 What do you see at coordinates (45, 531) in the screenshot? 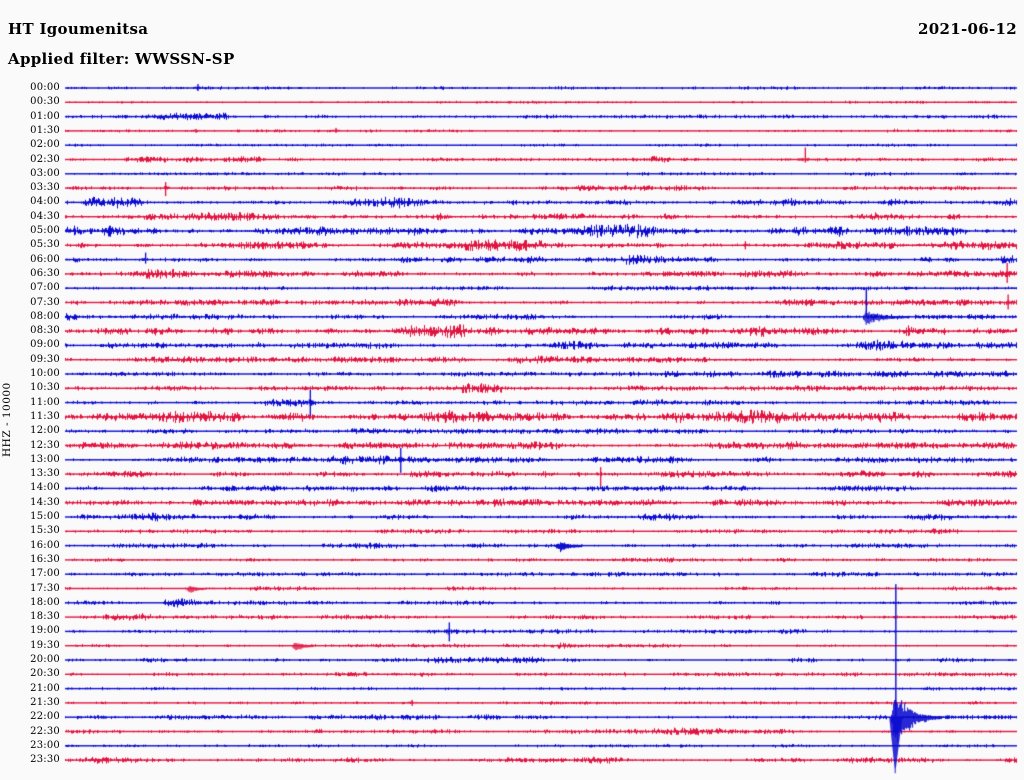
I see `time-label: 15:30` at bounding box center [45, 531].